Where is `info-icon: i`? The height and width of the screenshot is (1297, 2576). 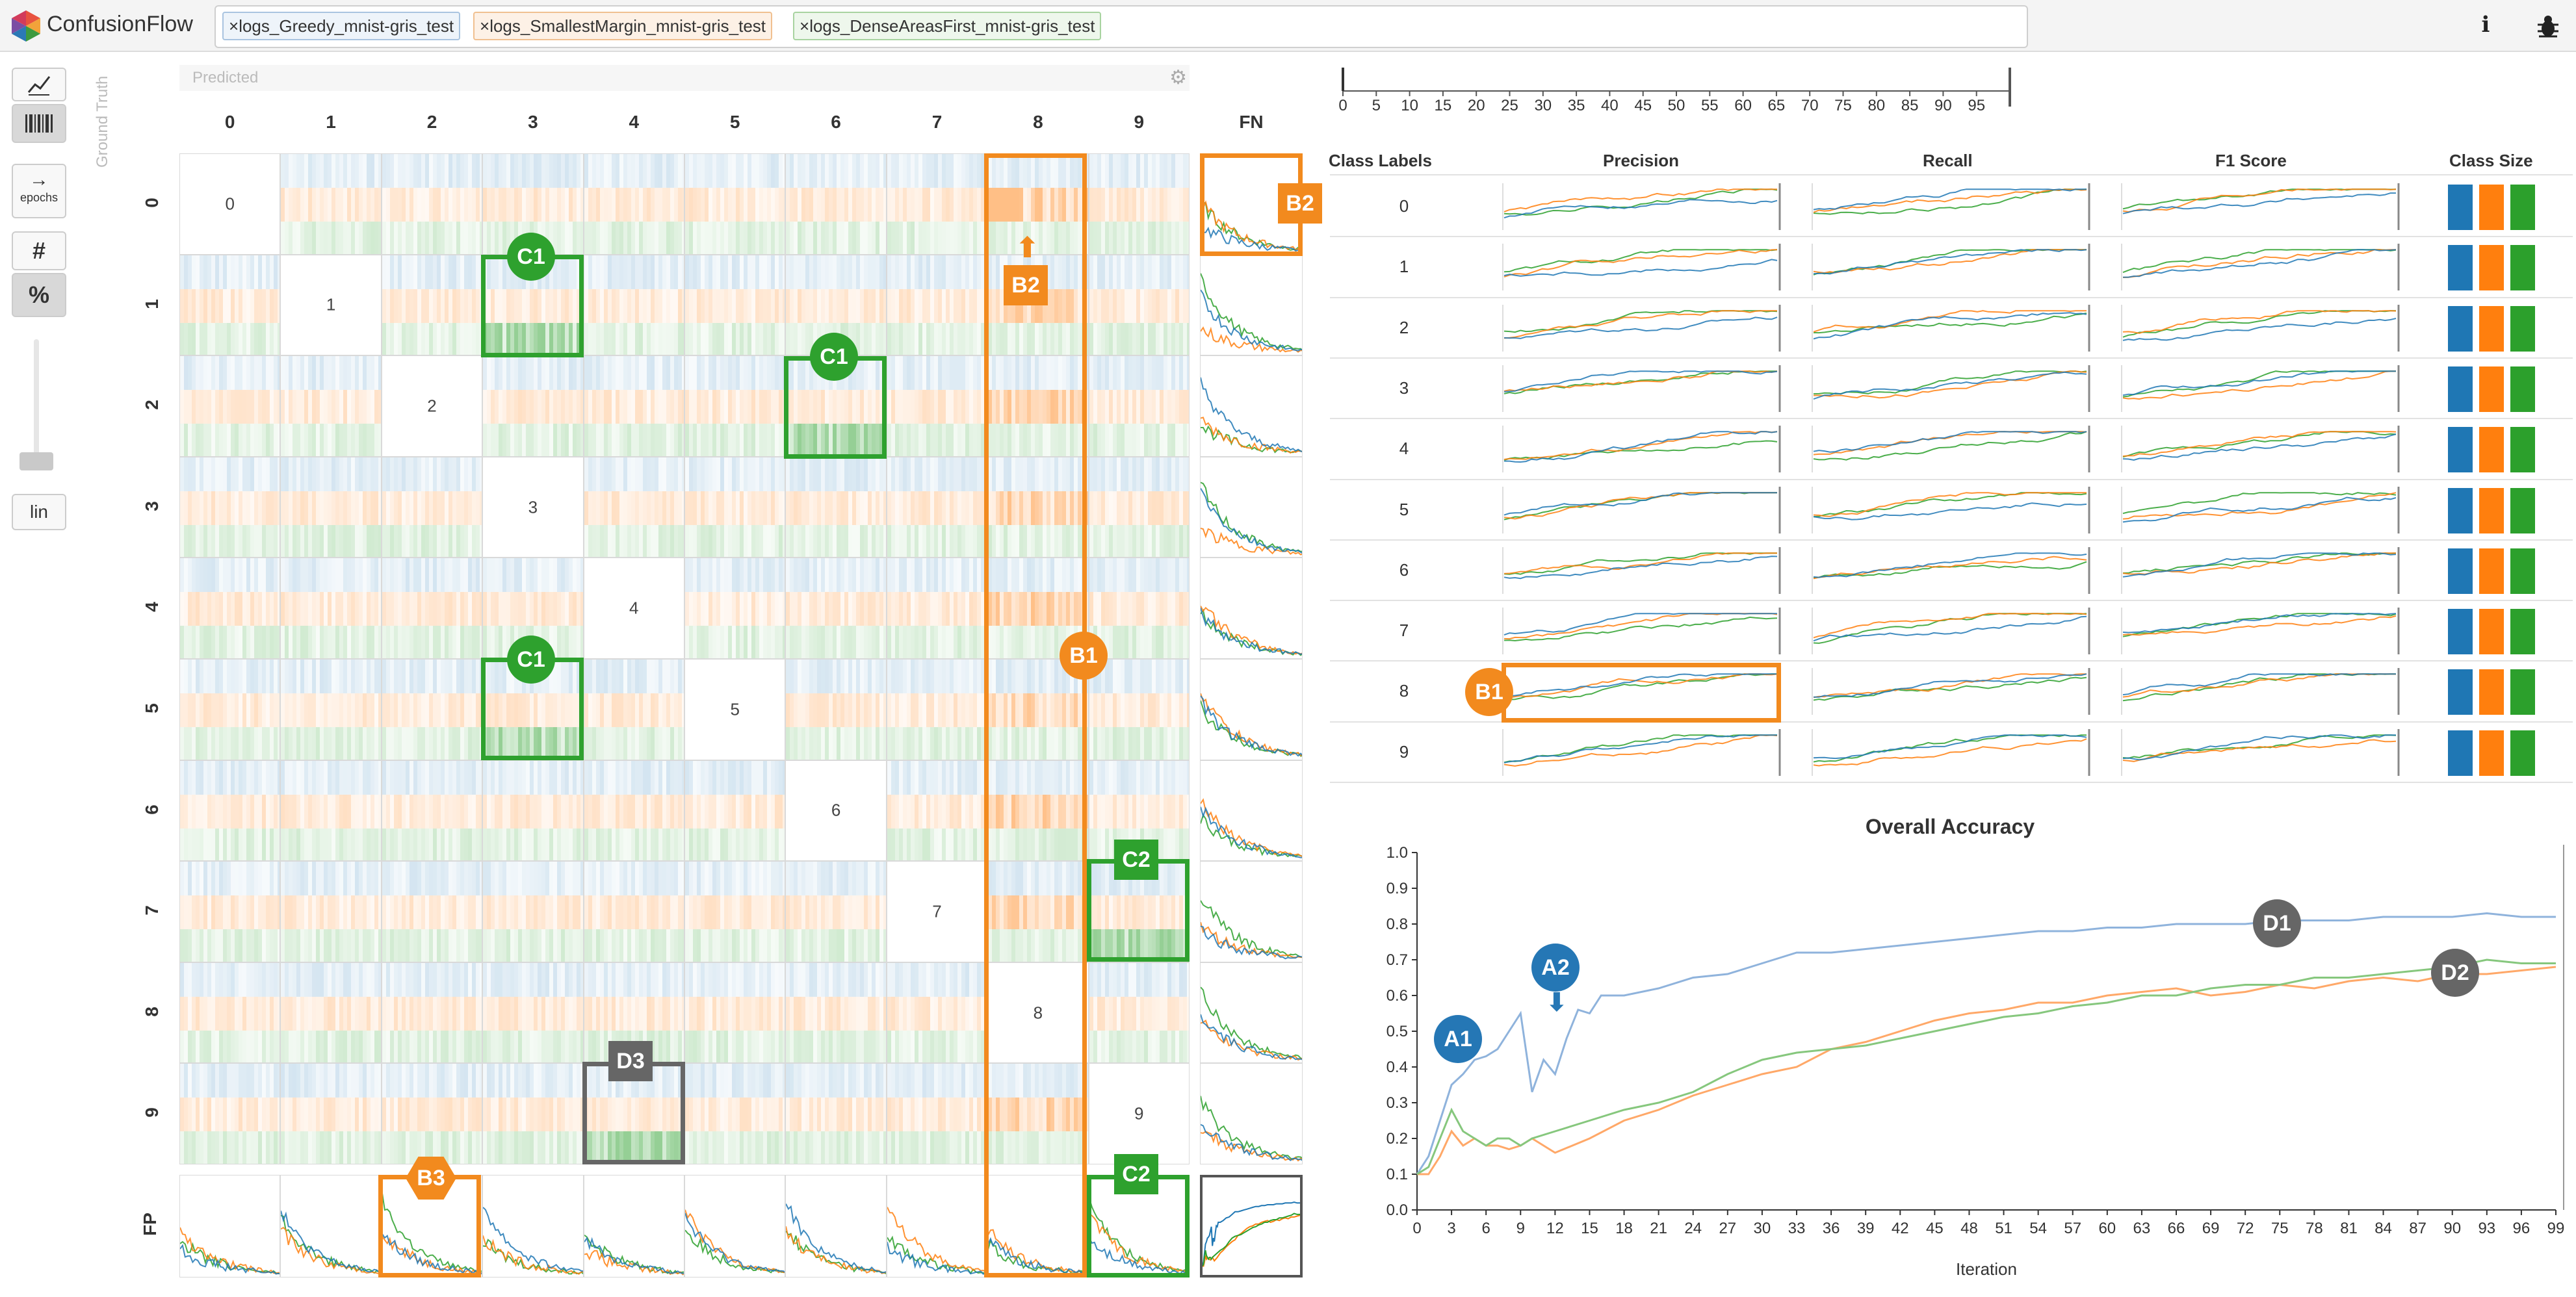
info-icon: i is located at coordinates (2485, 25).